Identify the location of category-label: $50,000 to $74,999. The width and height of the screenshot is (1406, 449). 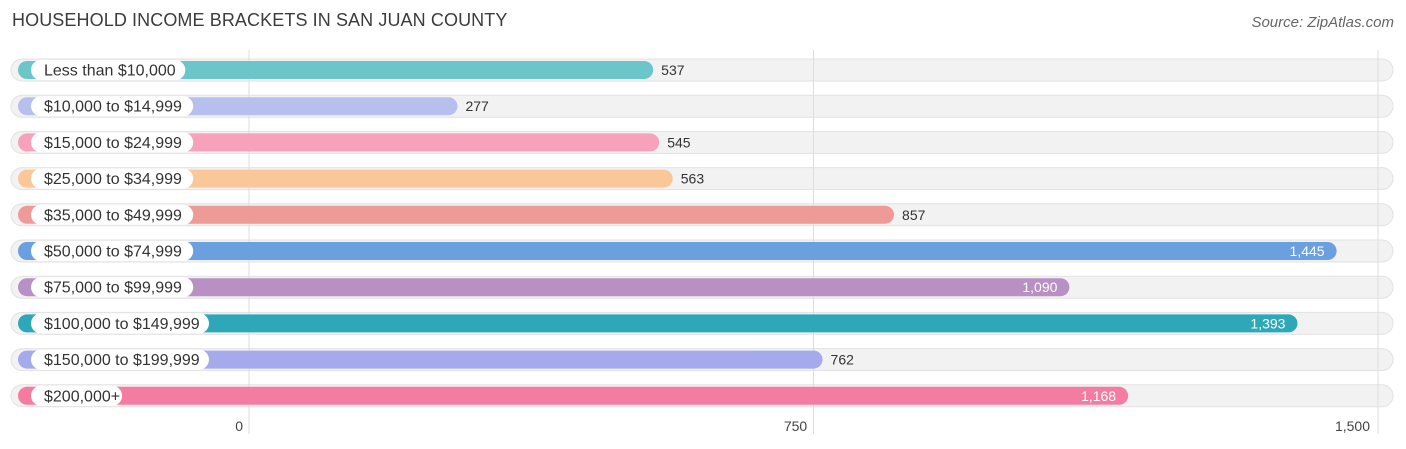
(113, 252).